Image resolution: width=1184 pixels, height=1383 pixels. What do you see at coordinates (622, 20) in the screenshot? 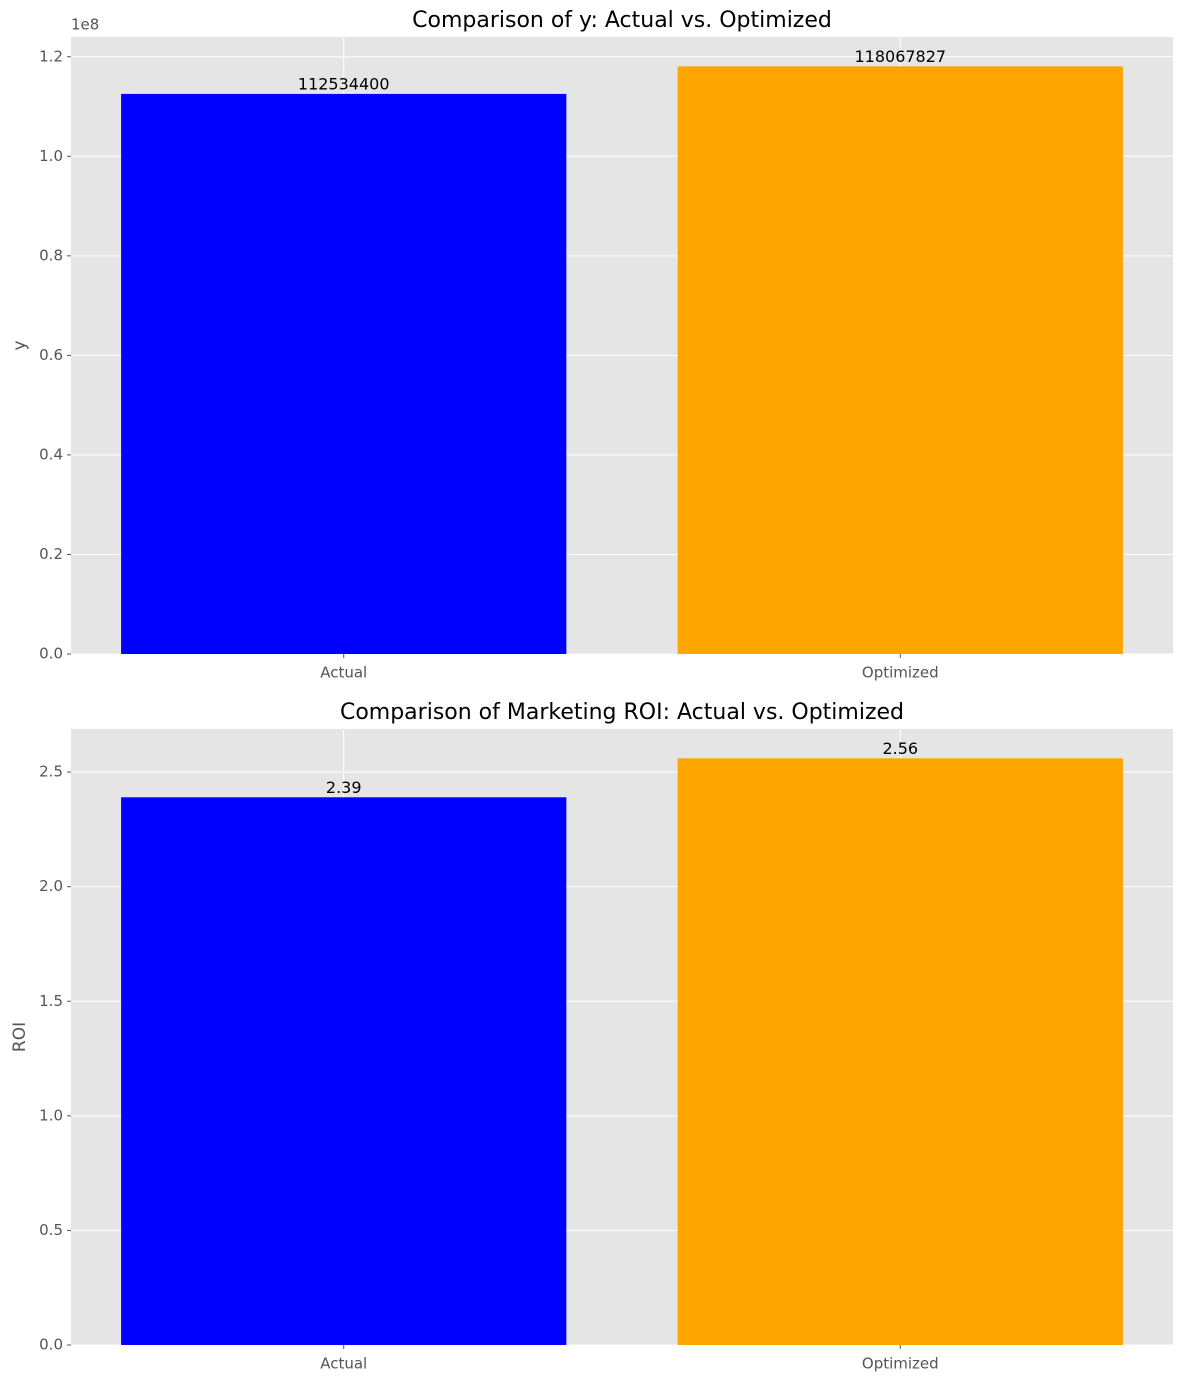
I see `chart-title: Comparison of y: Actual vs. Optimized` at bounding box center [622, 20].